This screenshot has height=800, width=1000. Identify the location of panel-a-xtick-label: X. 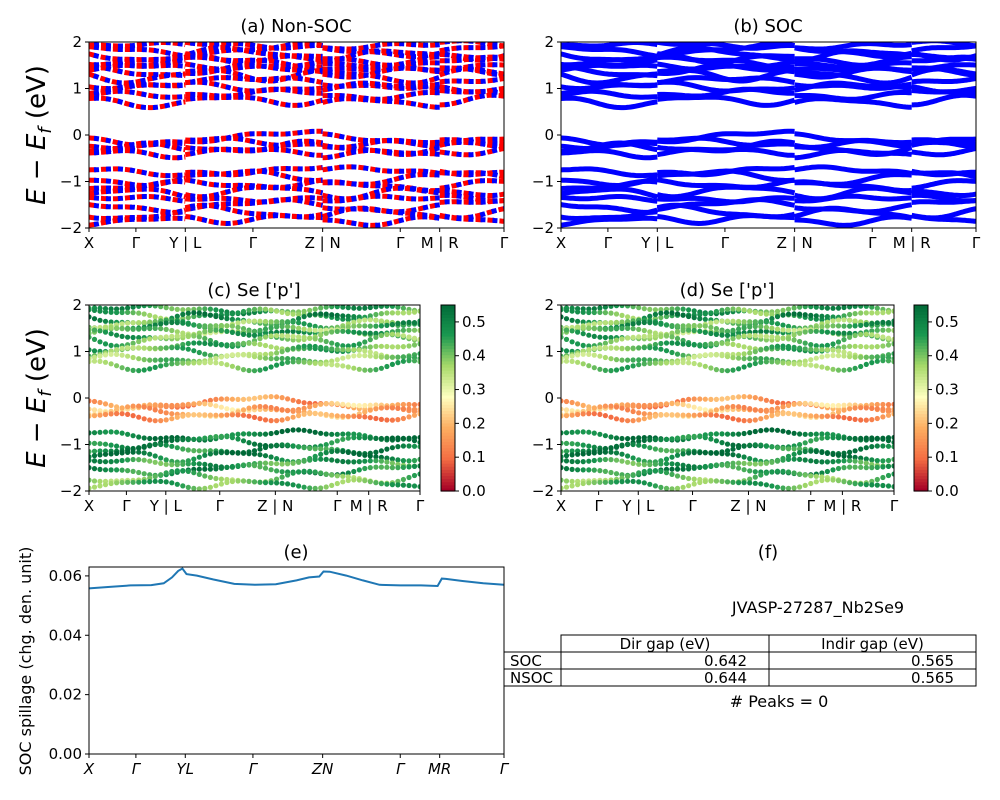
(89, 243).